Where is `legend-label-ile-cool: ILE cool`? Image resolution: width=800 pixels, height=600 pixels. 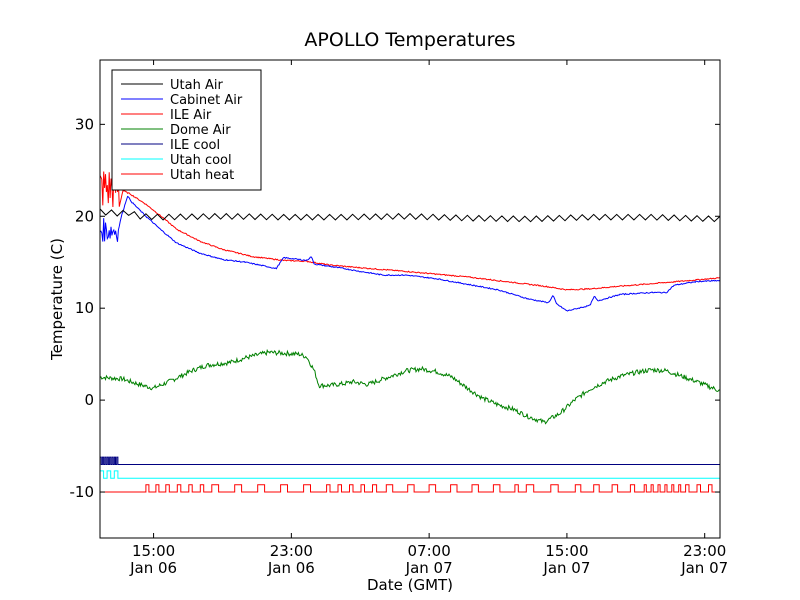 legend-label-ile-cool: ILE cool is located at coordinates (195, 145).